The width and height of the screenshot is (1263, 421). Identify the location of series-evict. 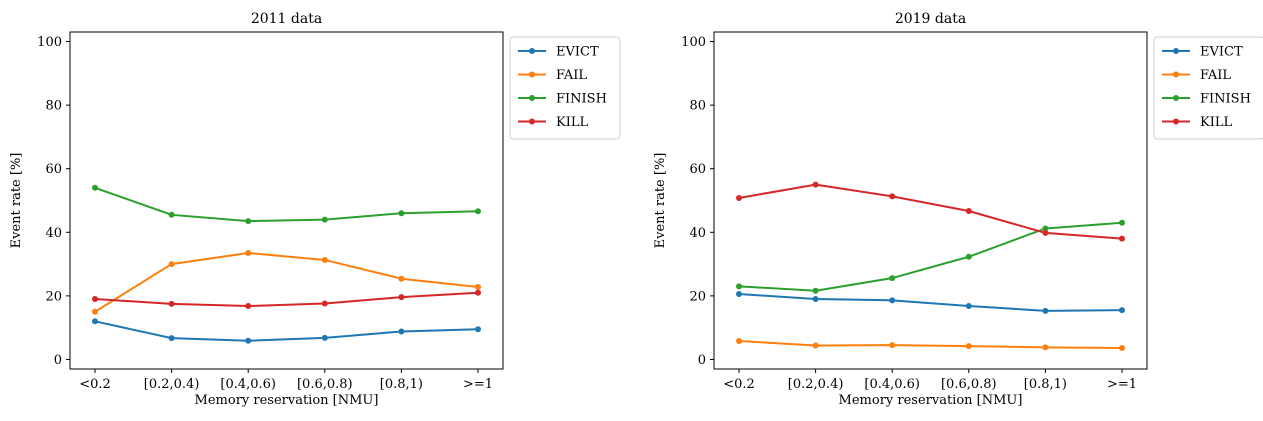
(930, 302).